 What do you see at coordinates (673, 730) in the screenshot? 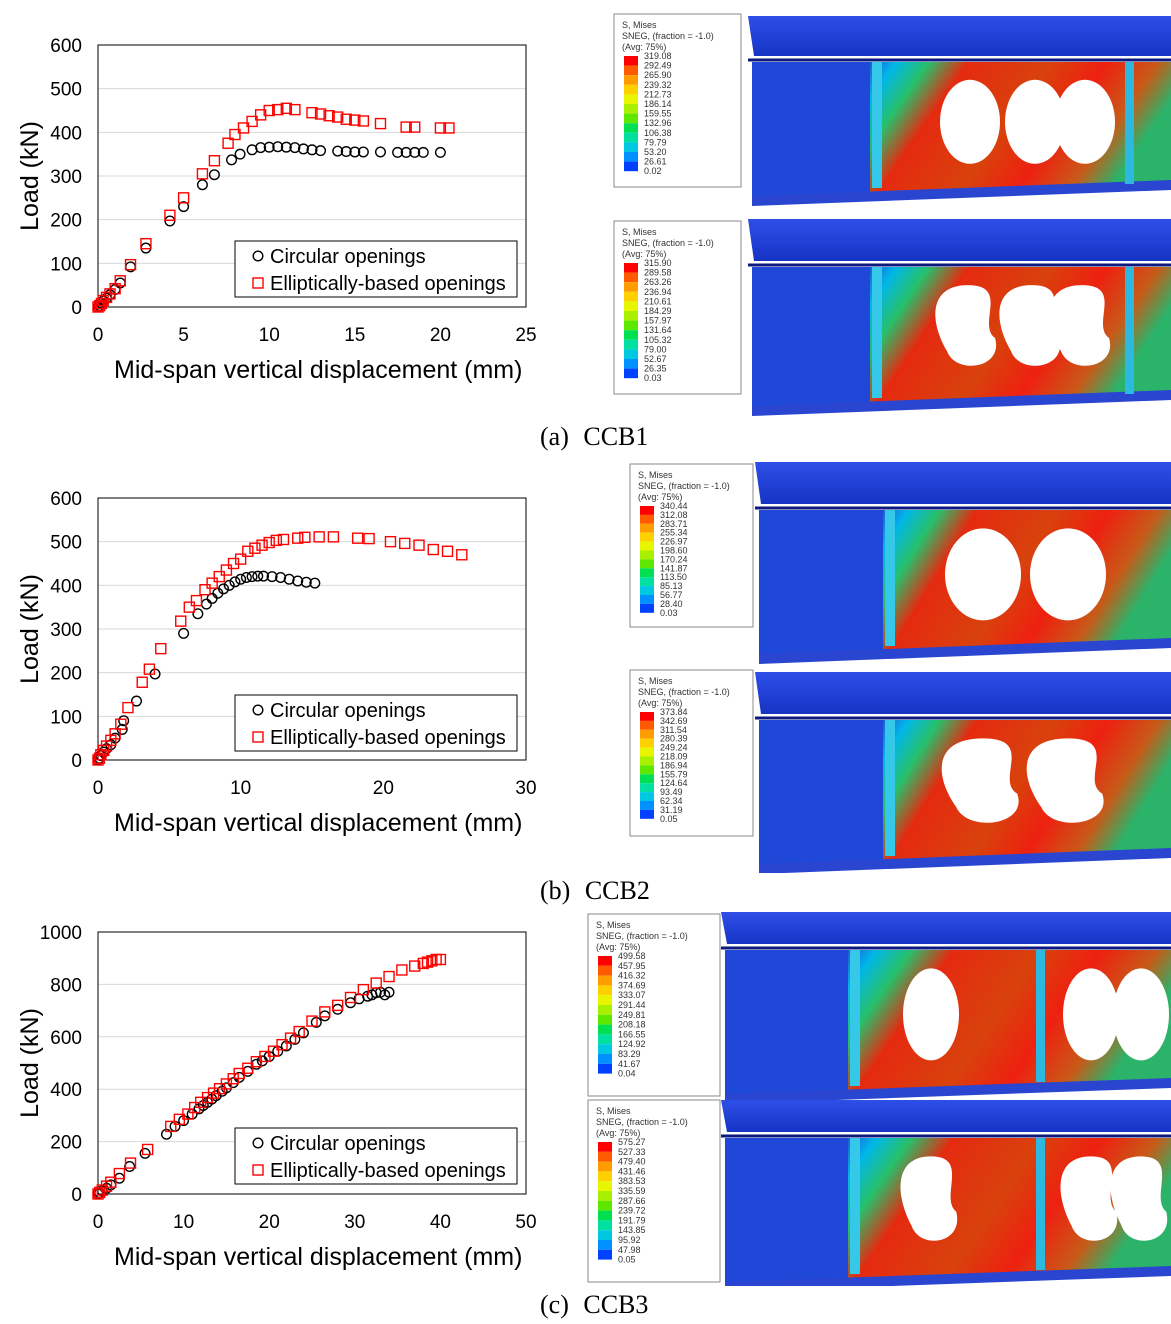
I see `contour-legend-value: 311.54` at bounding box center [673, 730].